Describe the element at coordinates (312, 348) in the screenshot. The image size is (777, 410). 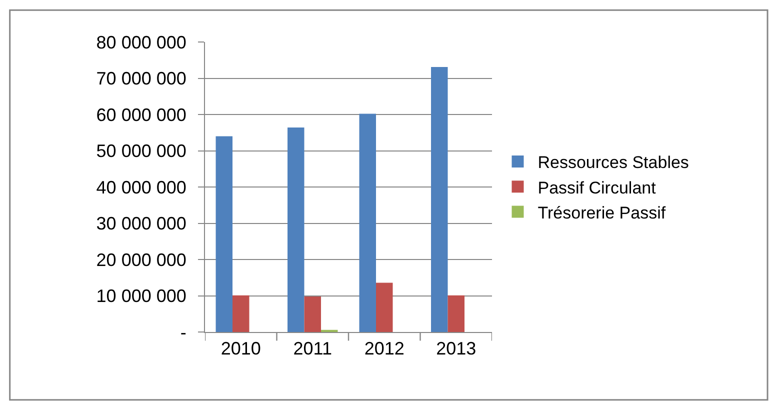
I see `x-tick-label: 2011` at that location.